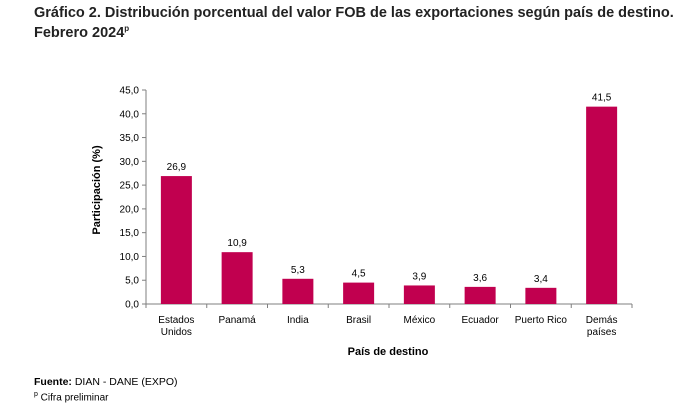 The width and height of the screenshot is (674, 411). What do you see at coordinates (480, 278) in the screenshot?
I see `data-label: 3,6` at bounding box center [480, 278].